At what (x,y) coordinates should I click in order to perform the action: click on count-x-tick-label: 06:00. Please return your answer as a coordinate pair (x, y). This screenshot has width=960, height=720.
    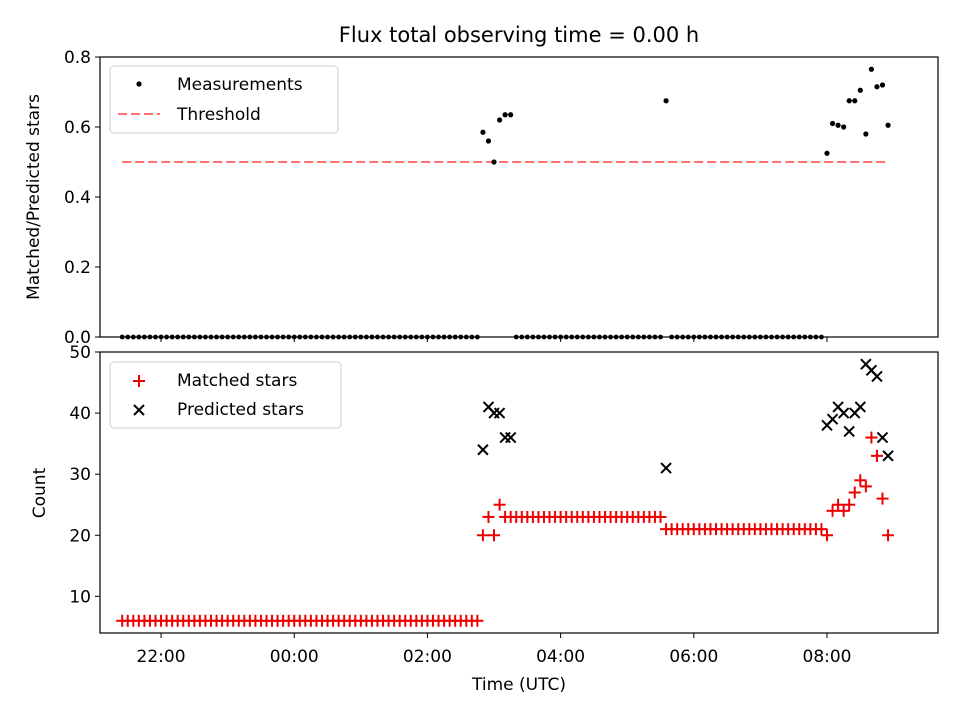
    Looking at the image, I should click on (693, 657).